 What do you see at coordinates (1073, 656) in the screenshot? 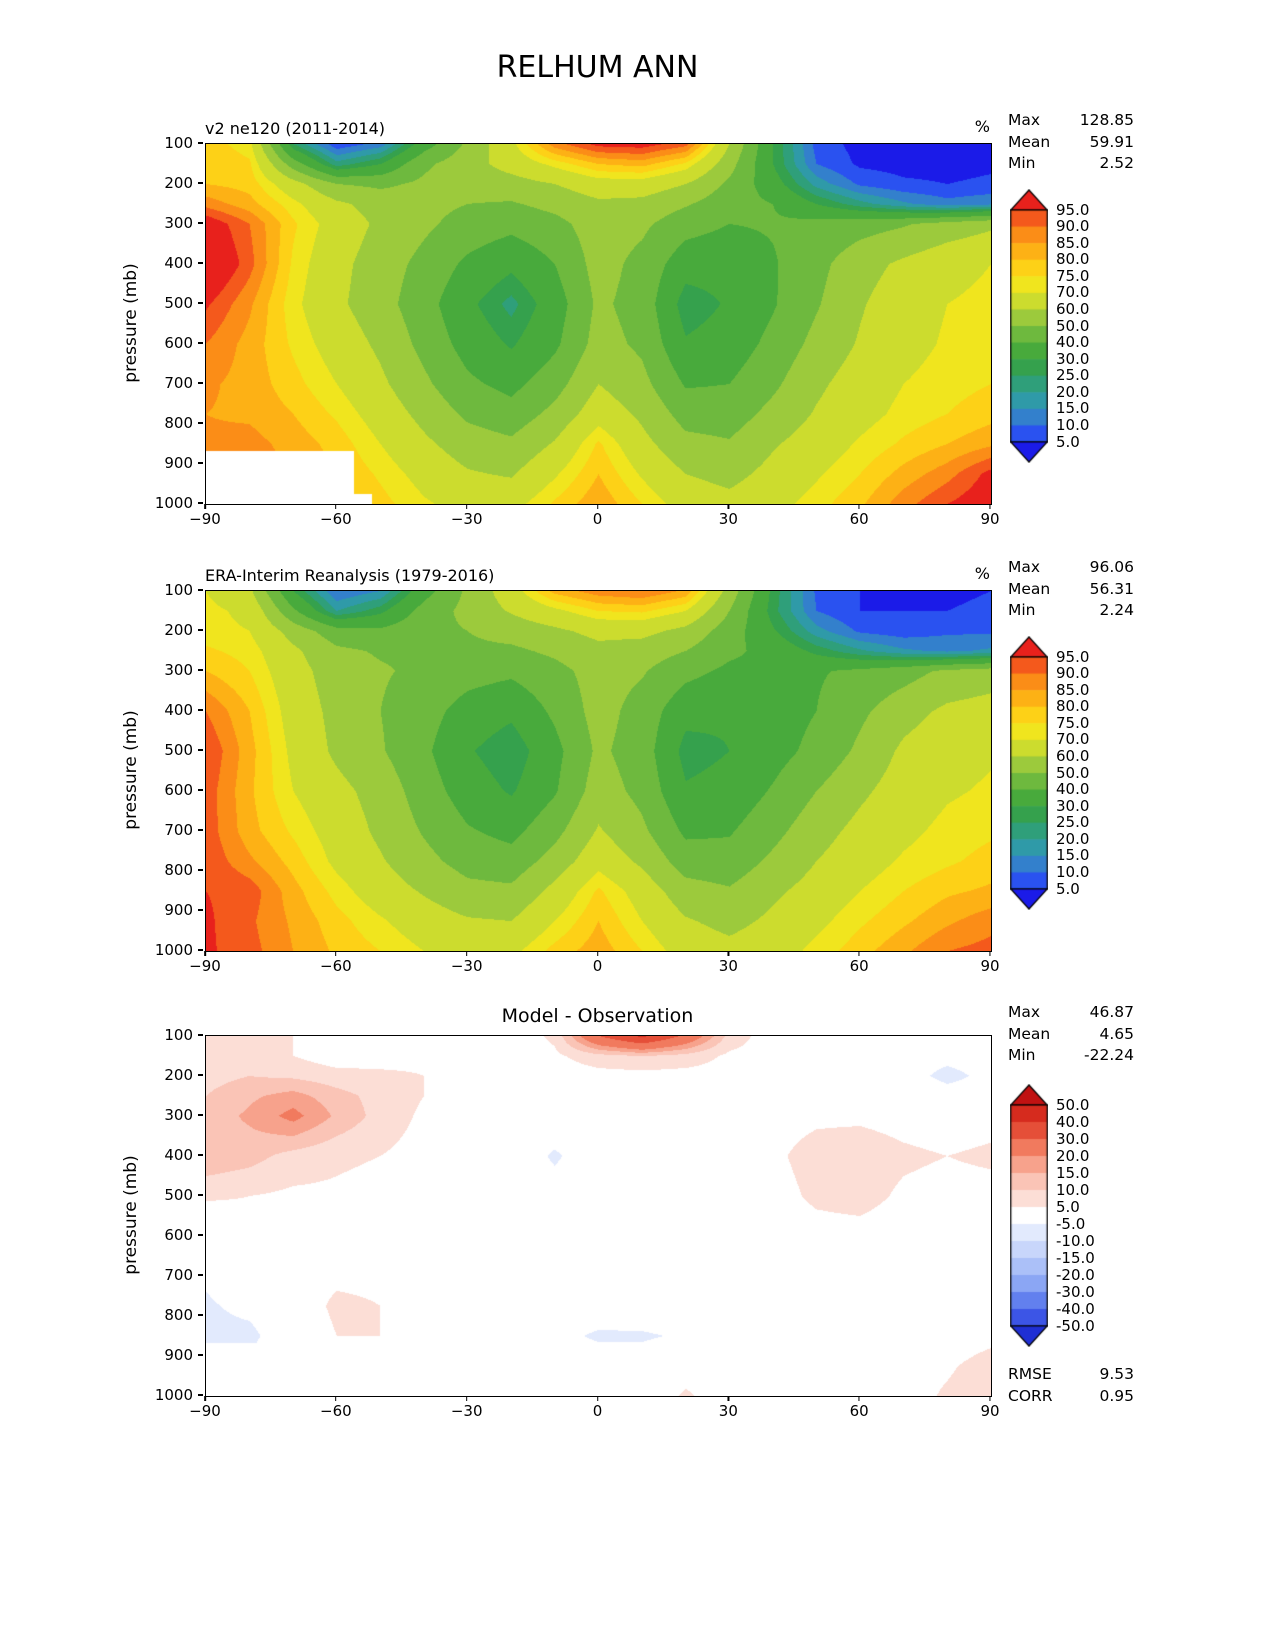
I see `colorbar-tick-label: 95.0` at bounding box center [1073, 656].